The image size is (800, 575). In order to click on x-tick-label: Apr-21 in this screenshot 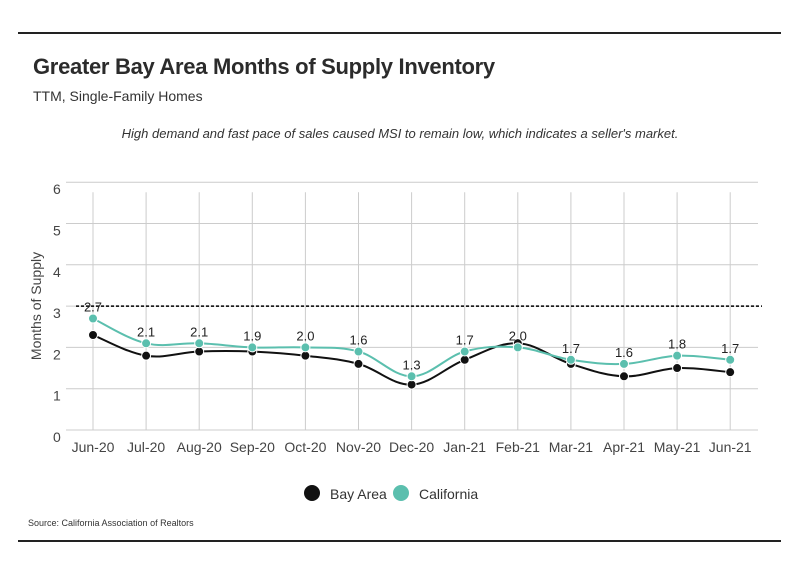, I will do `click(624, 447)`.